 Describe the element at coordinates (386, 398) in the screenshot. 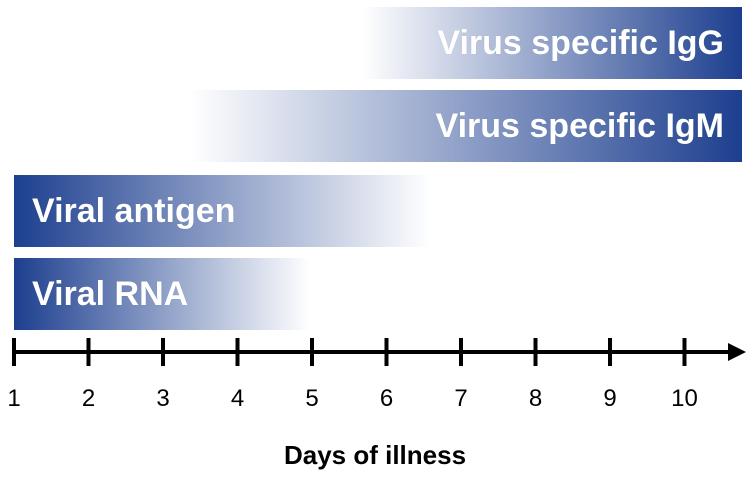

I see `axis-tick-label-6: 6` at that location.